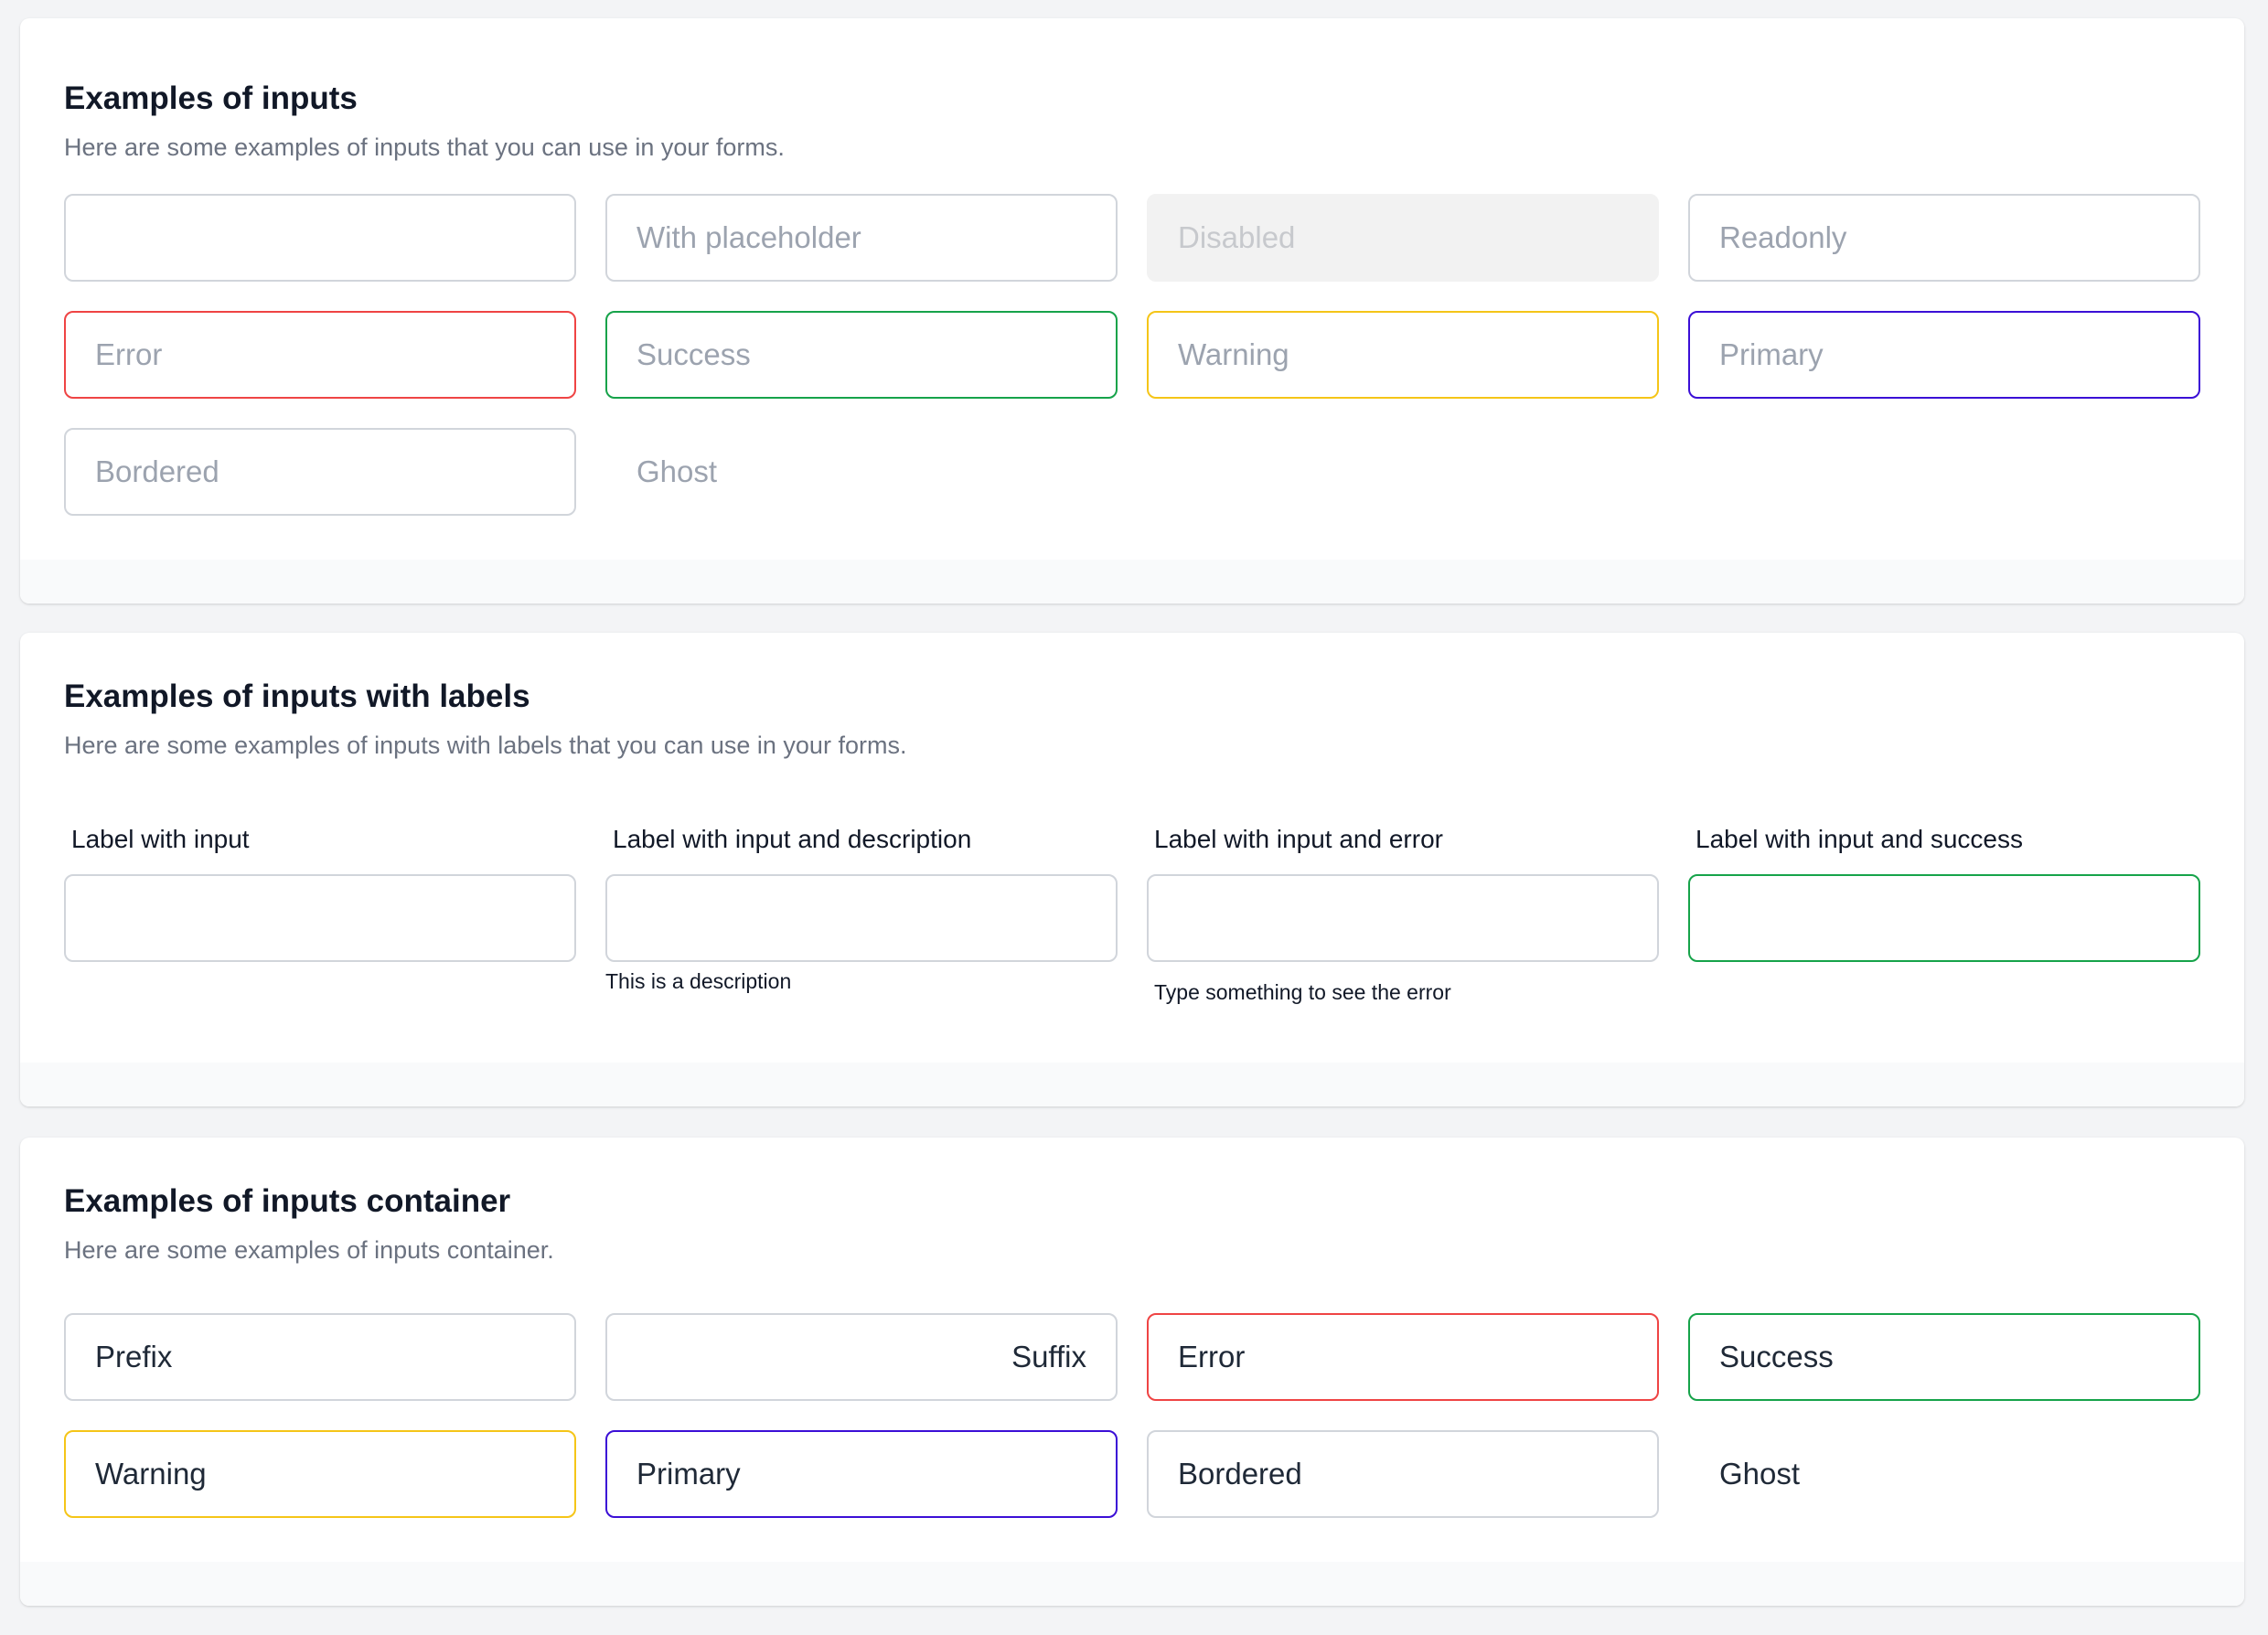 This screenshot has height=1635, width=2268. Describe the element at coordinates (1771, 354) in the screenshot. I see `input-placeholder: Primary` at that location.